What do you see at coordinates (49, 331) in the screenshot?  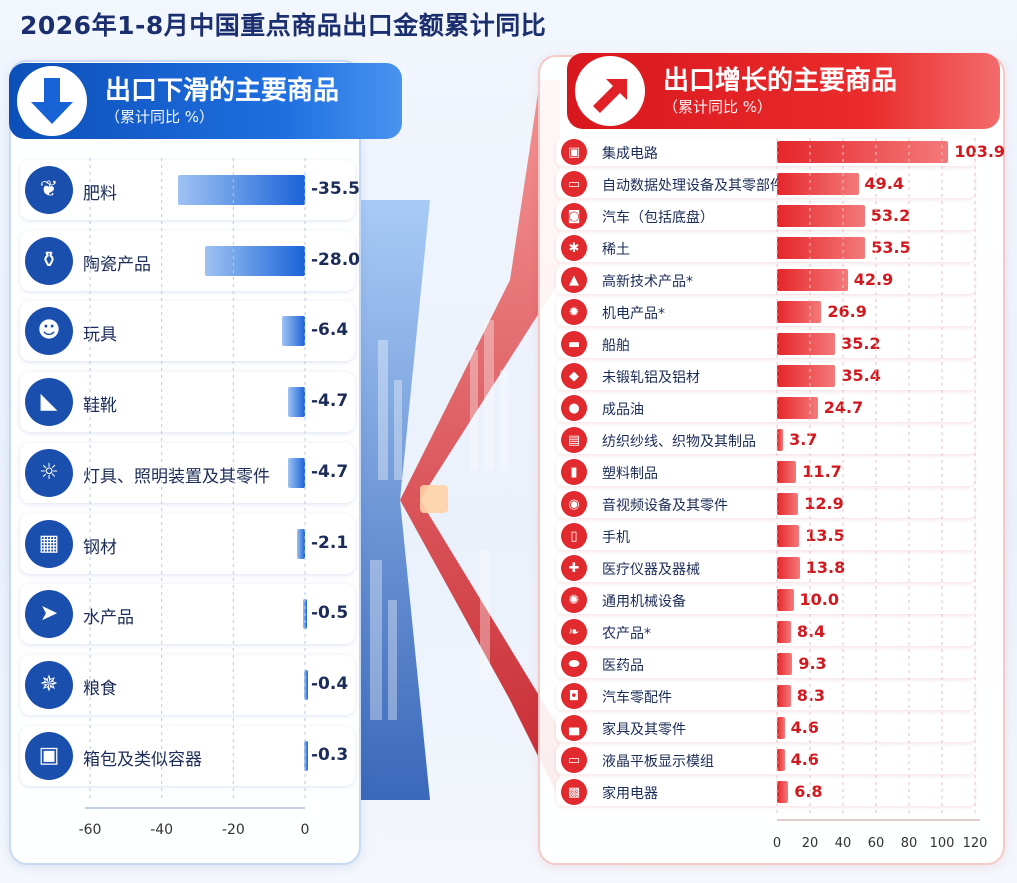 I see `teddy-bear-icon: ☻` at bounding box center [49, 331].